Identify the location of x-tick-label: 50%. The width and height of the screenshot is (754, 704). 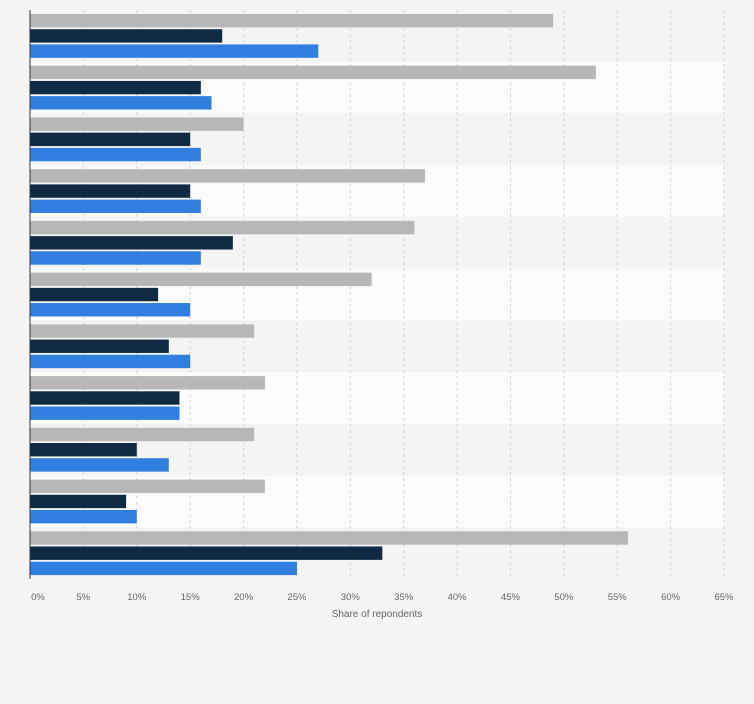
(564, 597).